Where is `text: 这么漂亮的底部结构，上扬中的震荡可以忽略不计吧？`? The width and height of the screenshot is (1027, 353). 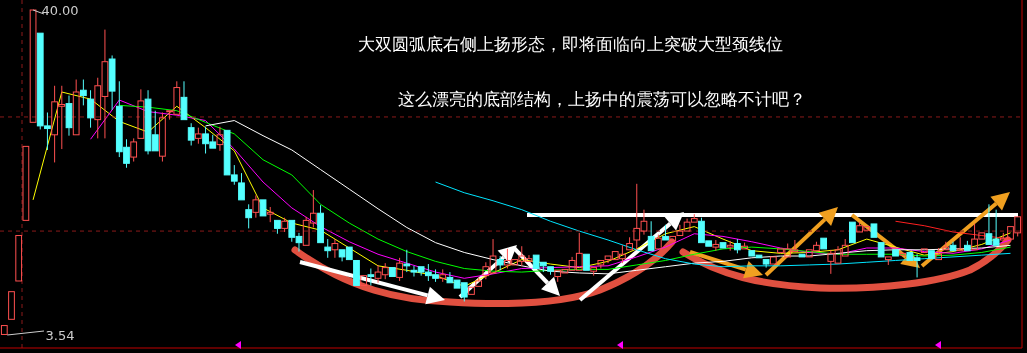 text: 这么漂亮的底部结构，上扬中的震荡可以忽略不计吧？ is located at coordinates (602, 99).